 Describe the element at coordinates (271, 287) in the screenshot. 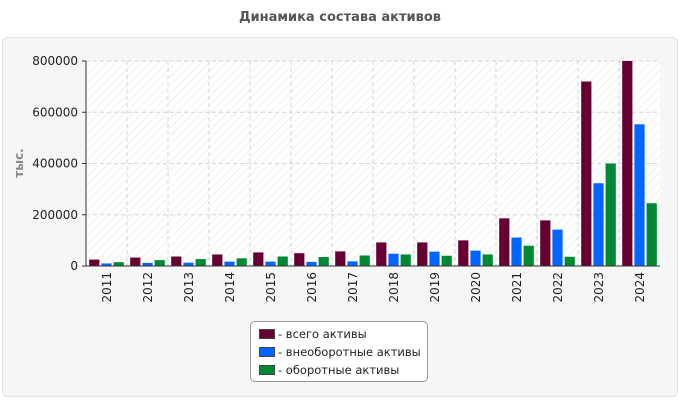

I see `x-tick-label: 2015` at that location.